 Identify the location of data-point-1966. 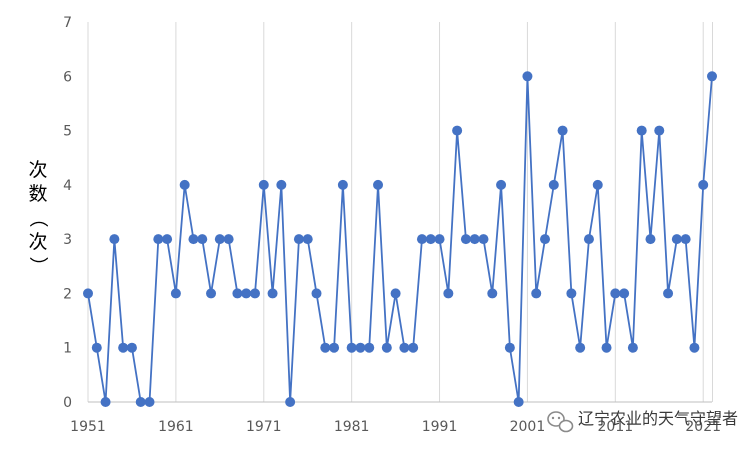
(219, 239).